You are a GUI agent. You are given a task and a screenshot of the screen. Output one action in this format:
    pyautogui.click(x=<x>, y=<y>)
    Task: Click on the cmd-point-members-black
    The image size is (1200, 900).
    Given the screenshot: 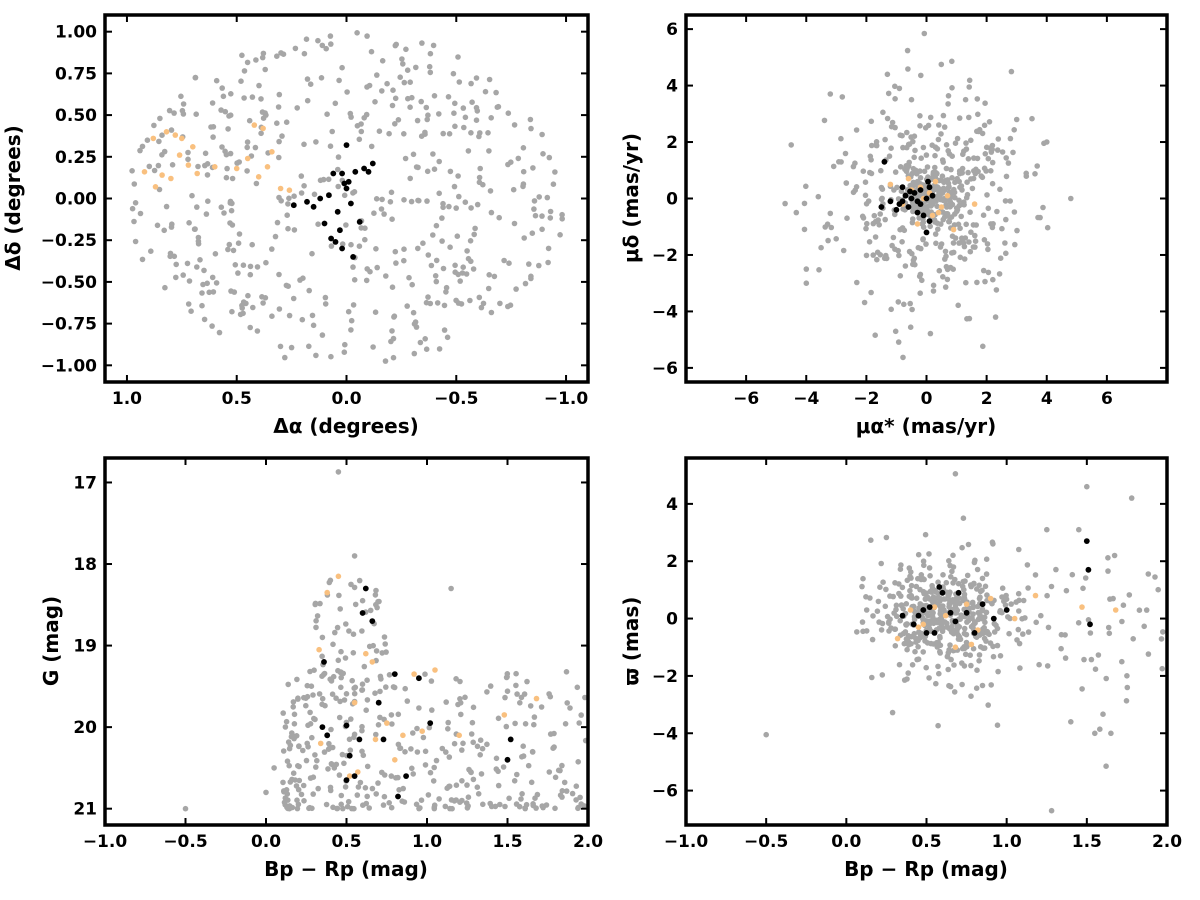 What is the action you would take?
    pyautogui.click(x=354, y=776)
    